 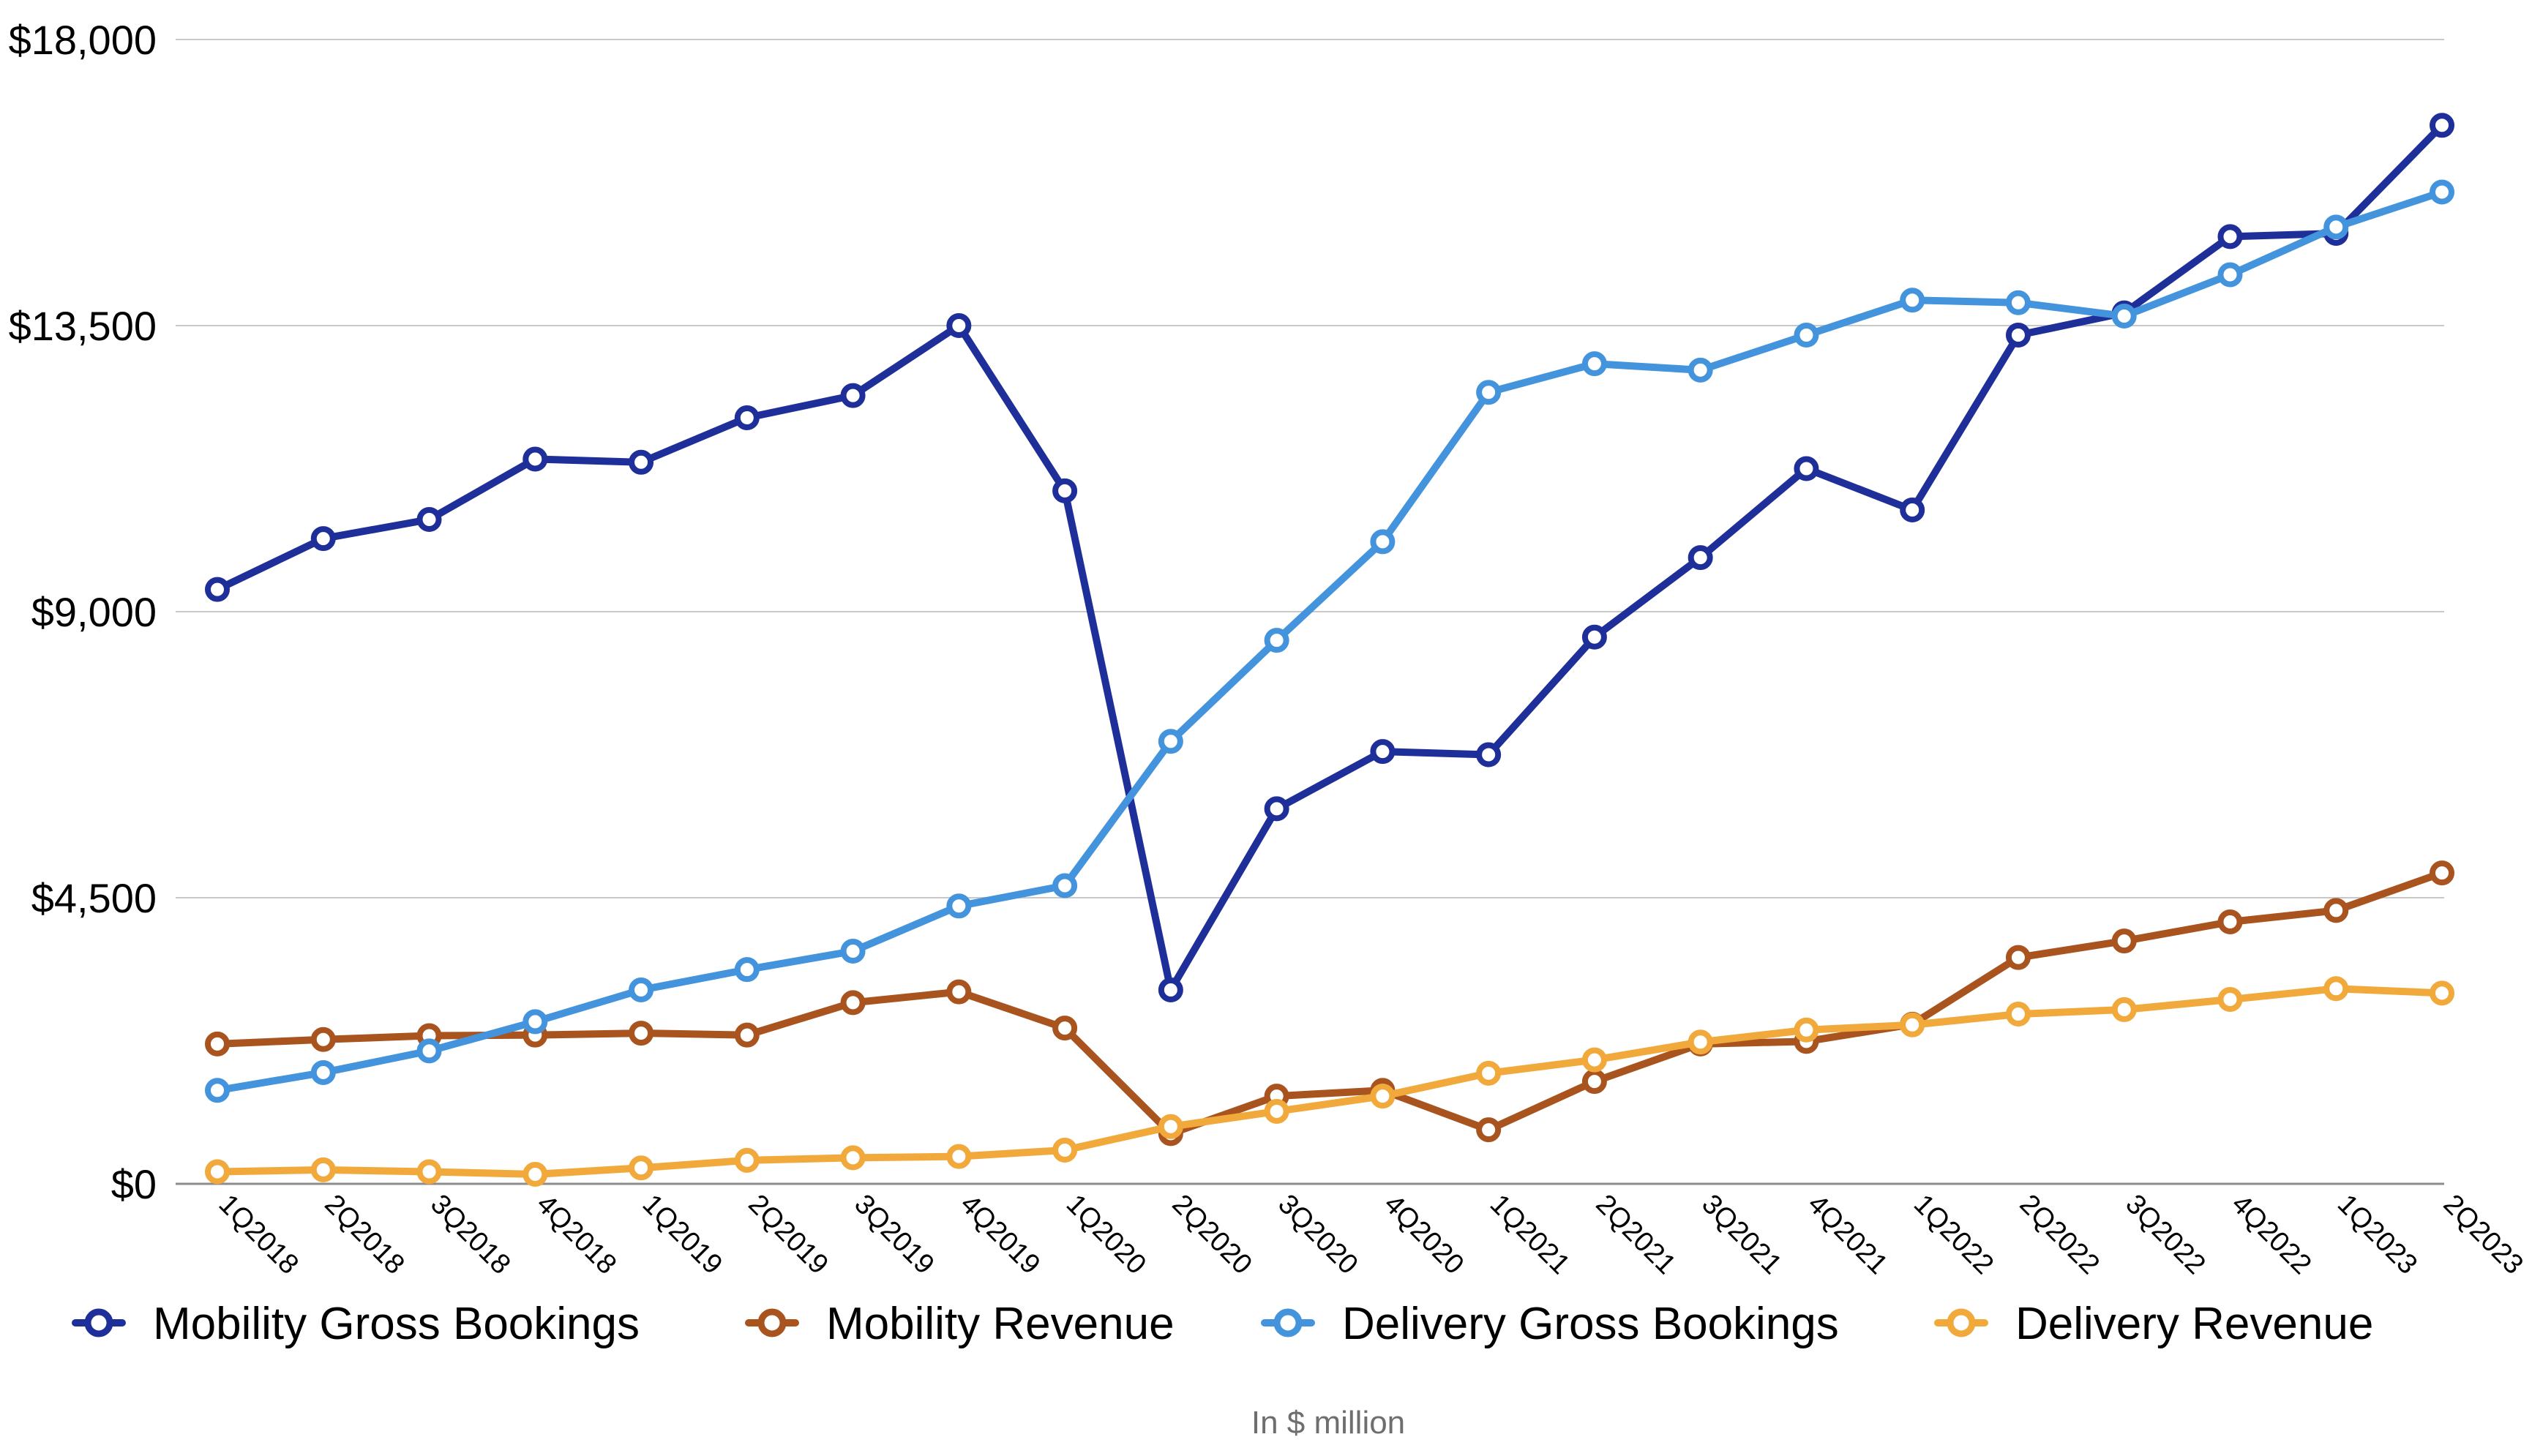 I want to click on chart-caption: In $ million, so click(x=1328, y=1423).